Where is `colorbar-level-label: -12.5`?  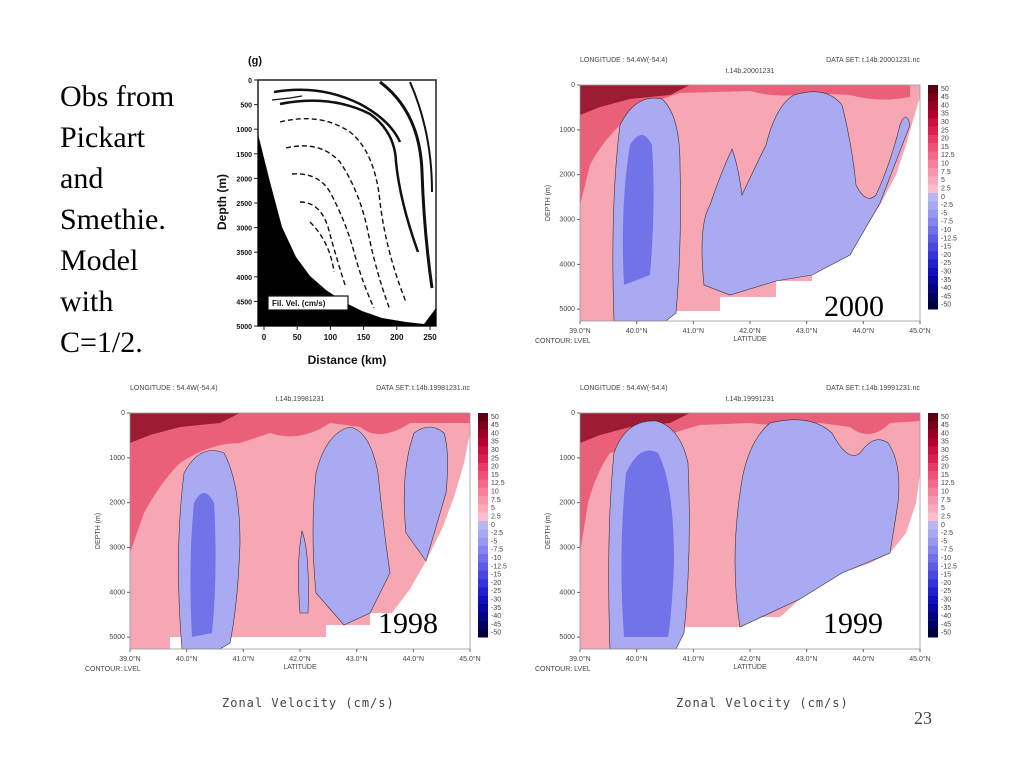 colorbar-level-label: -12.5 is located at coordinates (949, 238).